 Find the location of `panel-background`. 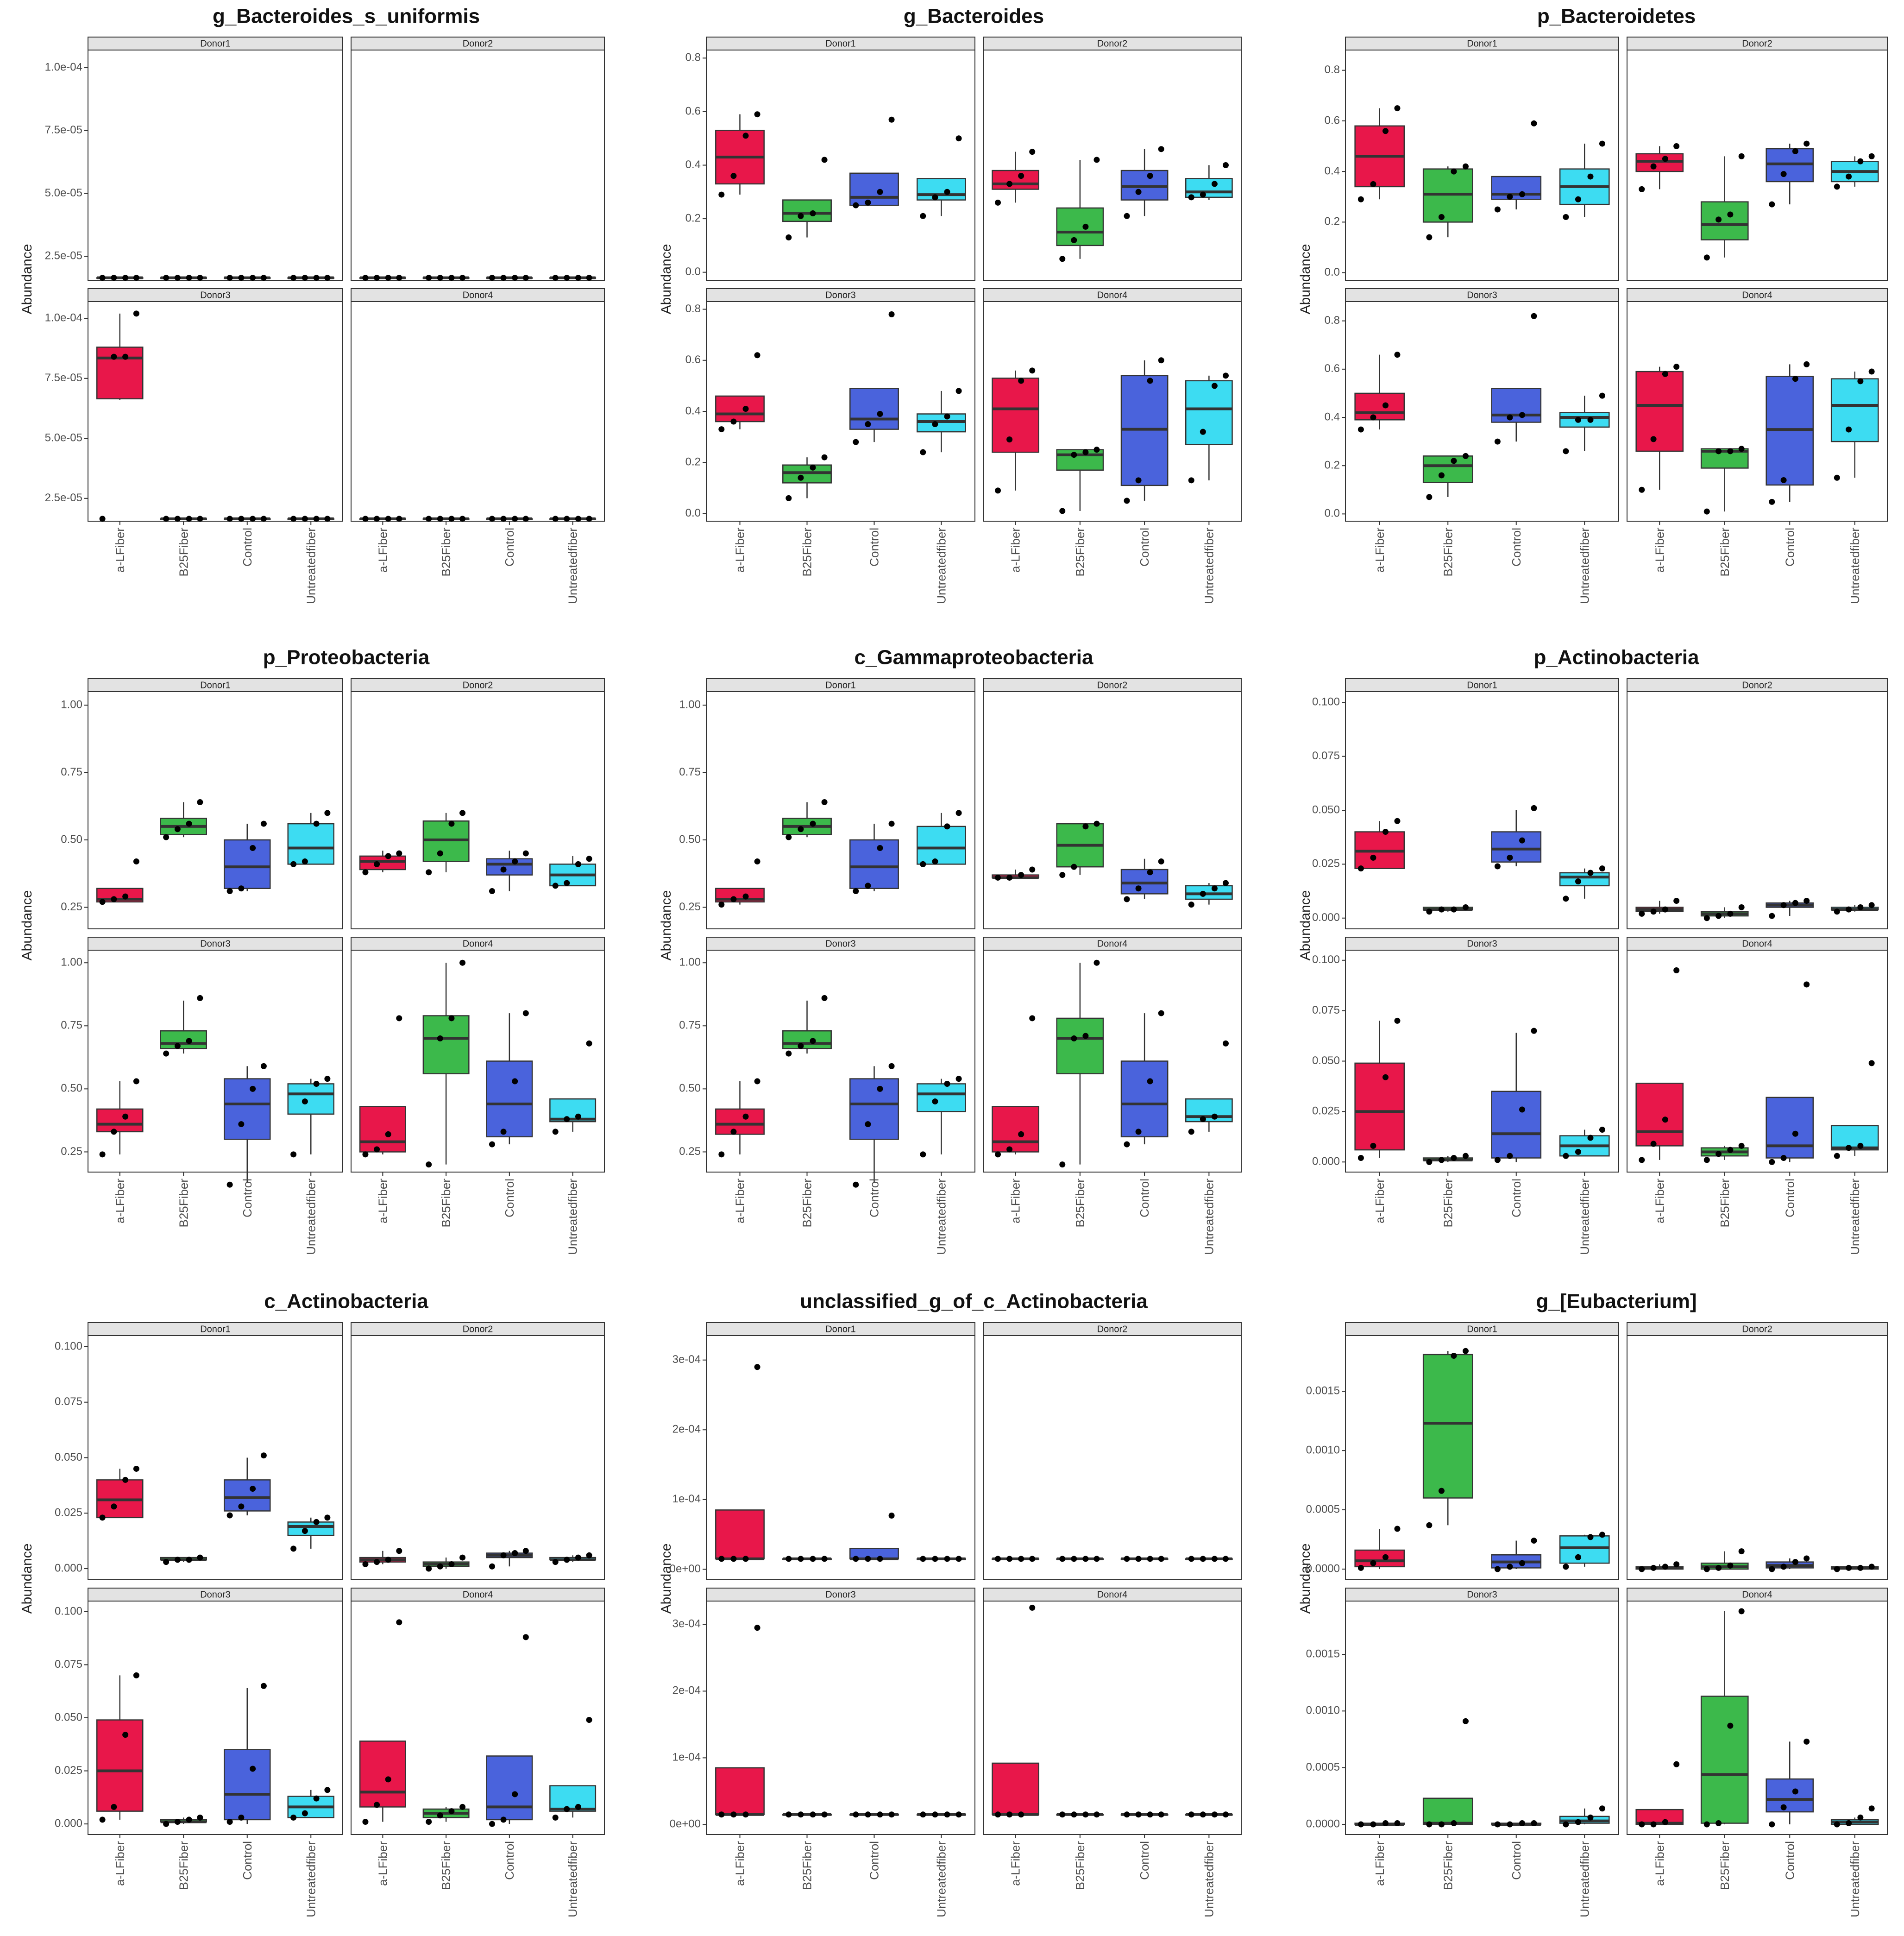

panel-background is located at coordinates (215, 165).